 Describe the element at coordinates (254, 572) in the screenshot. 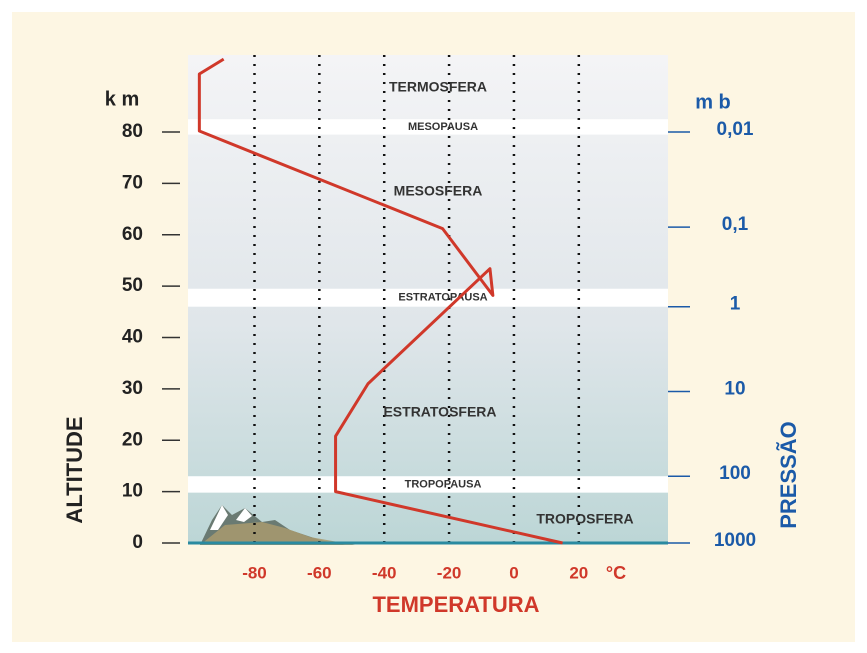

I see `x-tick-label: -80` at that location.